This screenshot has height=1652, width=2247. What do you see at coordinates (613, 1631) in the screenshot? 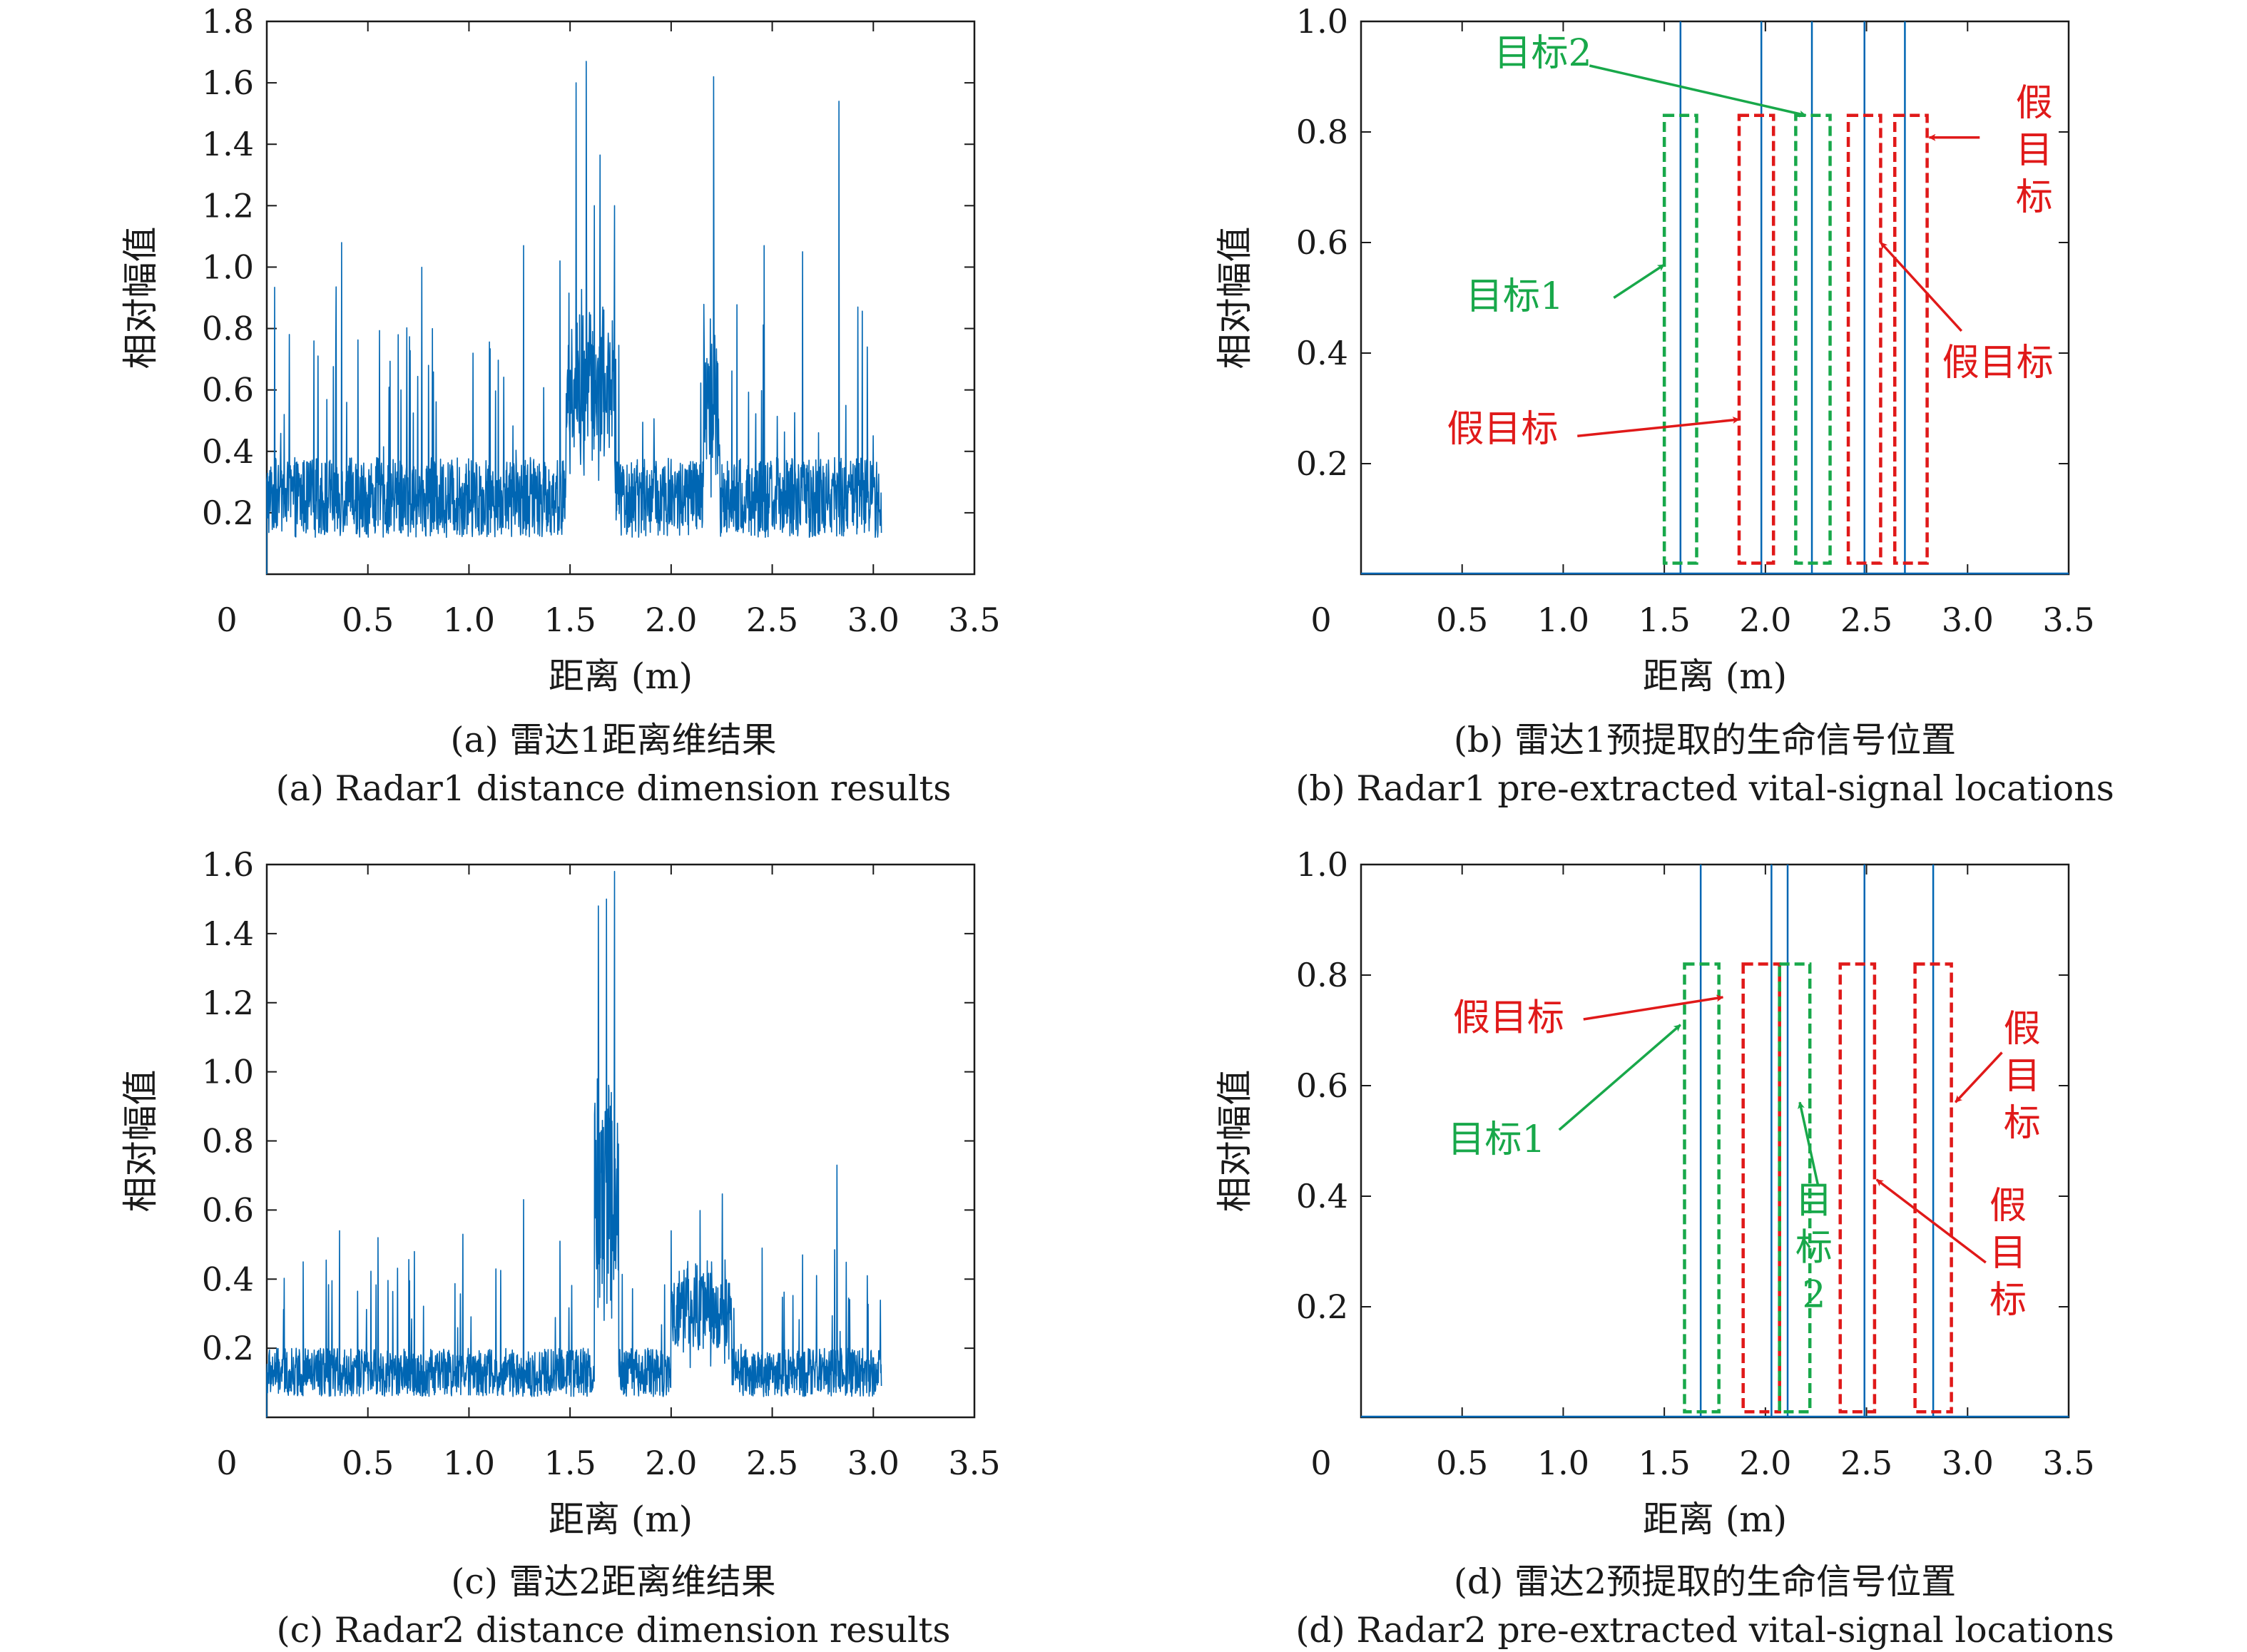
I see `caption-c-en: (c) Radar2 distance dimension results` at bounding box center [613, 1631].